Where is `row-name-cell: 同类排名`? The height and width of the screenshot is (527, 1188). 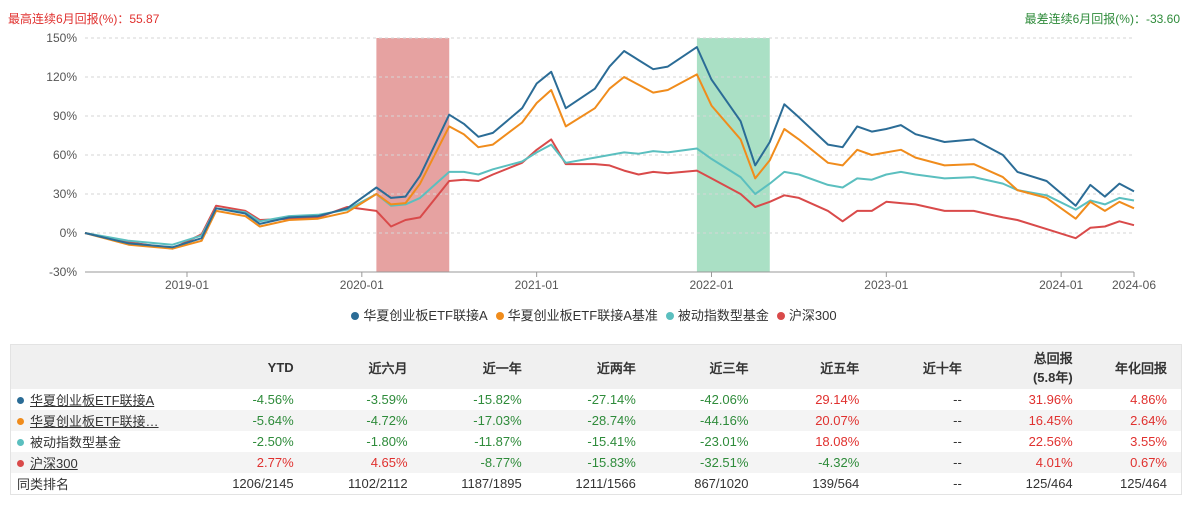 row-name-cell: 同类排名 is located at coordinates (98, 483).